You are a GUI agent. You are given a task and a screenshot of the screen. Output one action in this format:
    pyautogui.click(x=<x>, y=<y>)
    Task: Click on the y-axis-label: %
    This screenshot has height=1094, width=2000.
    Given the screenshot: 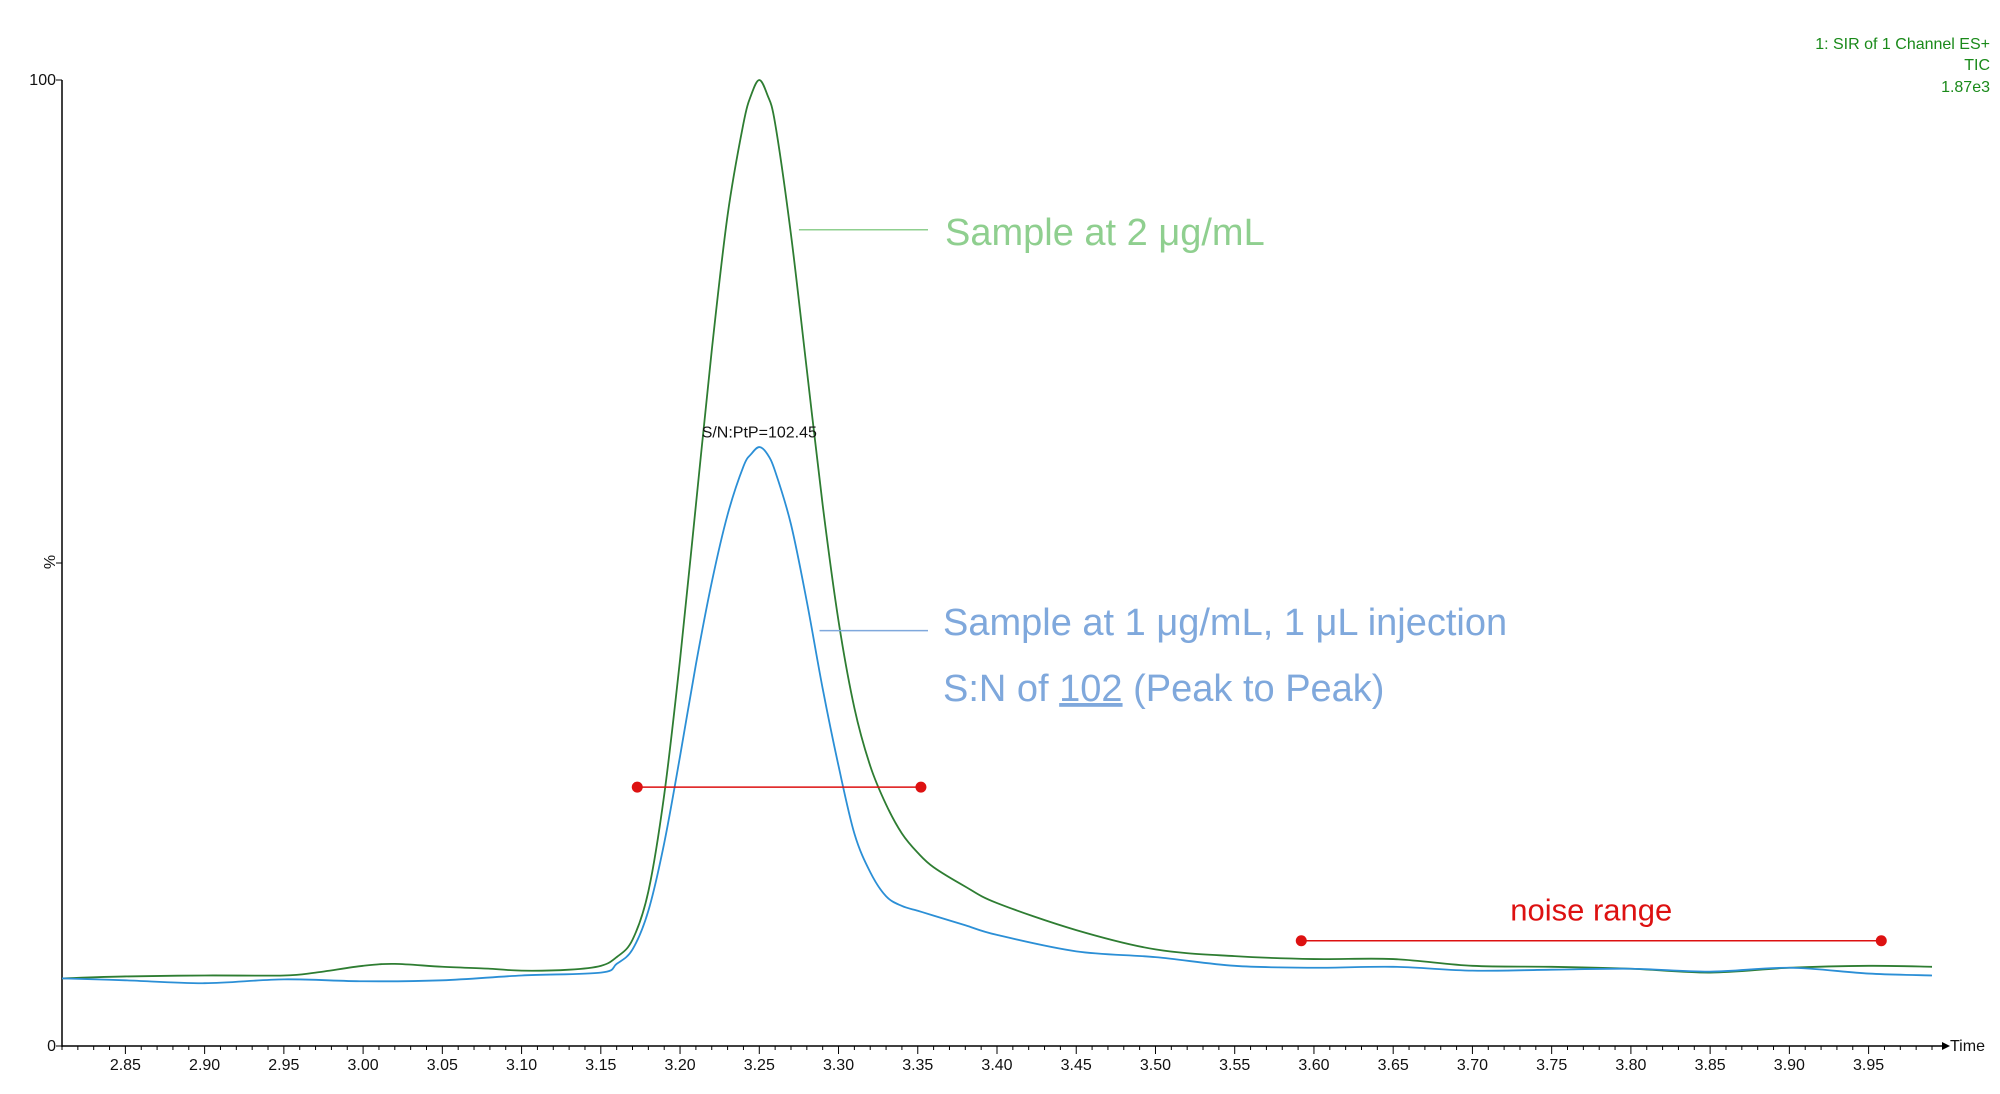 What is the action you would take?
    pyautogui.click(x=48, y=562)
    